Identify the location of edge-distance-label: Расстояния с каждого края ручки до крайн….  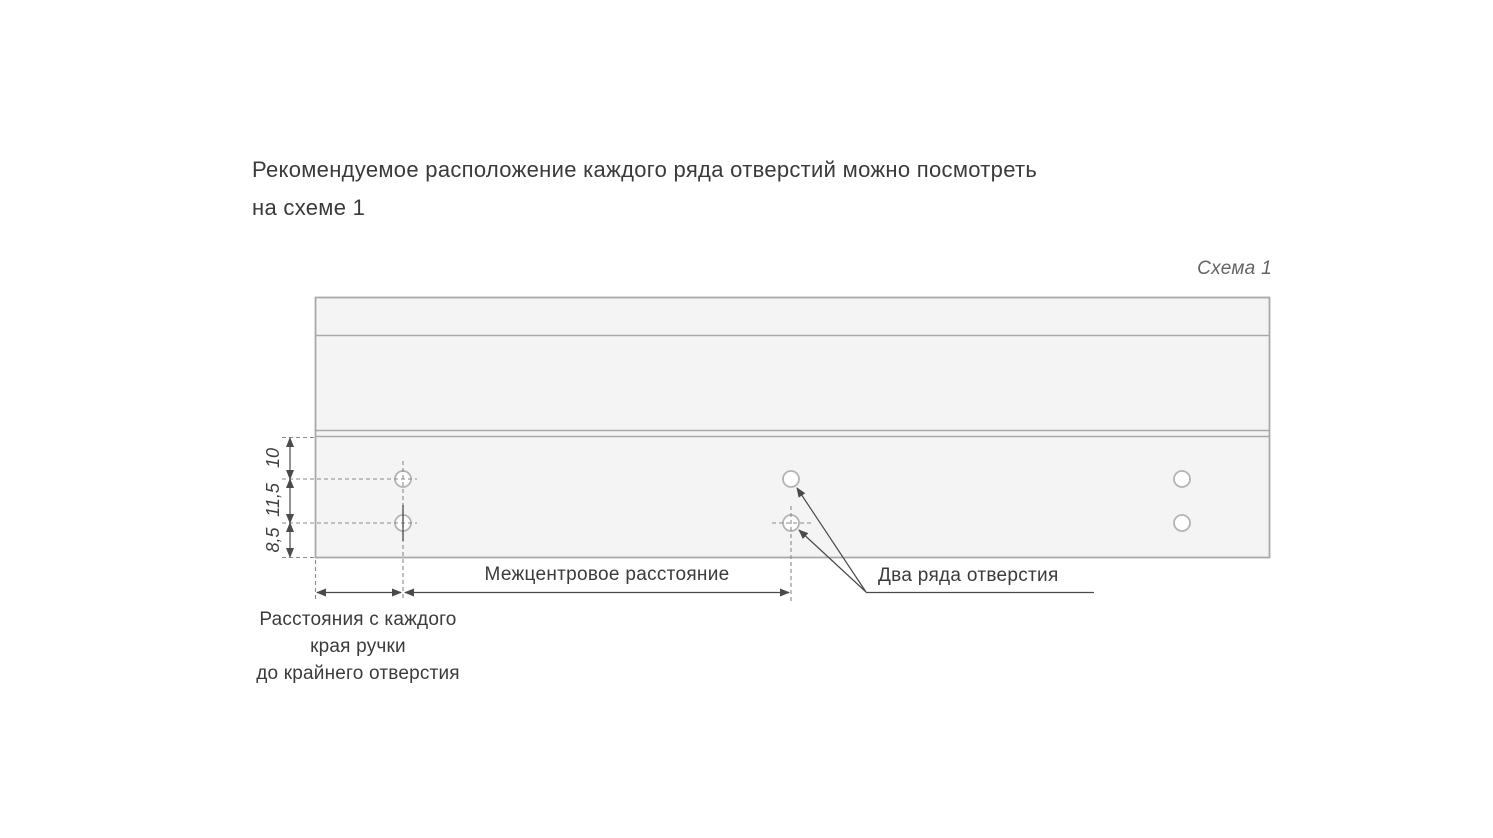
(358, 646).